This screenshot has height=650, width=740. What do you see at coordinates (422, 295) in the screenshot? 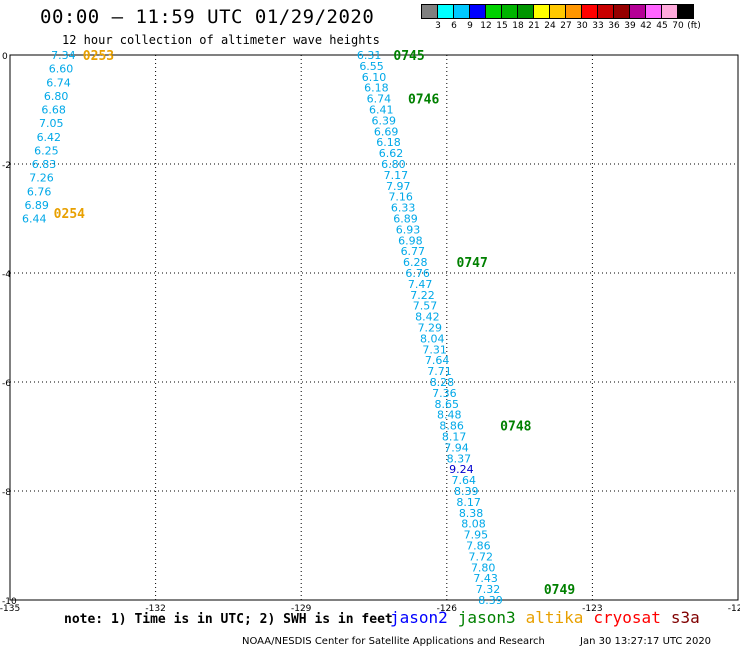
I see `wave-height-value: 7.22` at bounding box center [422, 295].